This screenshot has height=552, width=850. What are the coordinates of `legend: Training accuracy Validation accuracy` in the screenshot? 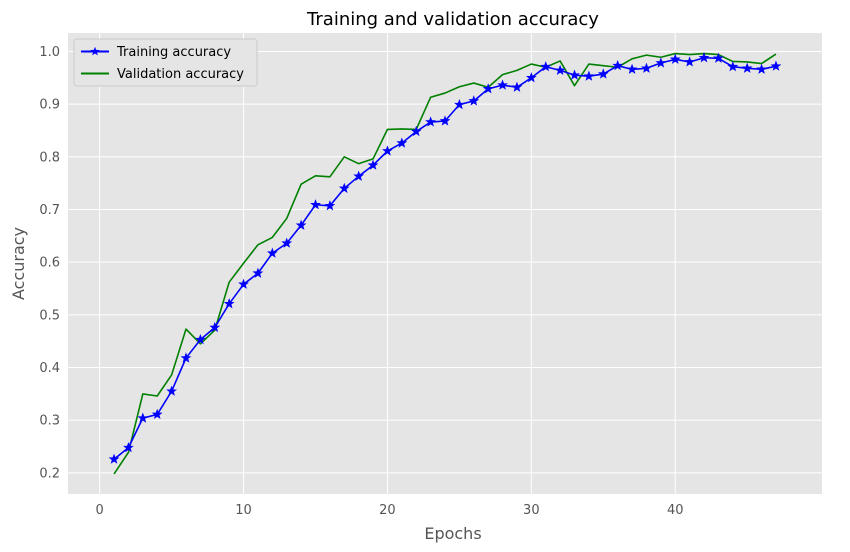 It's located at (165, 62).